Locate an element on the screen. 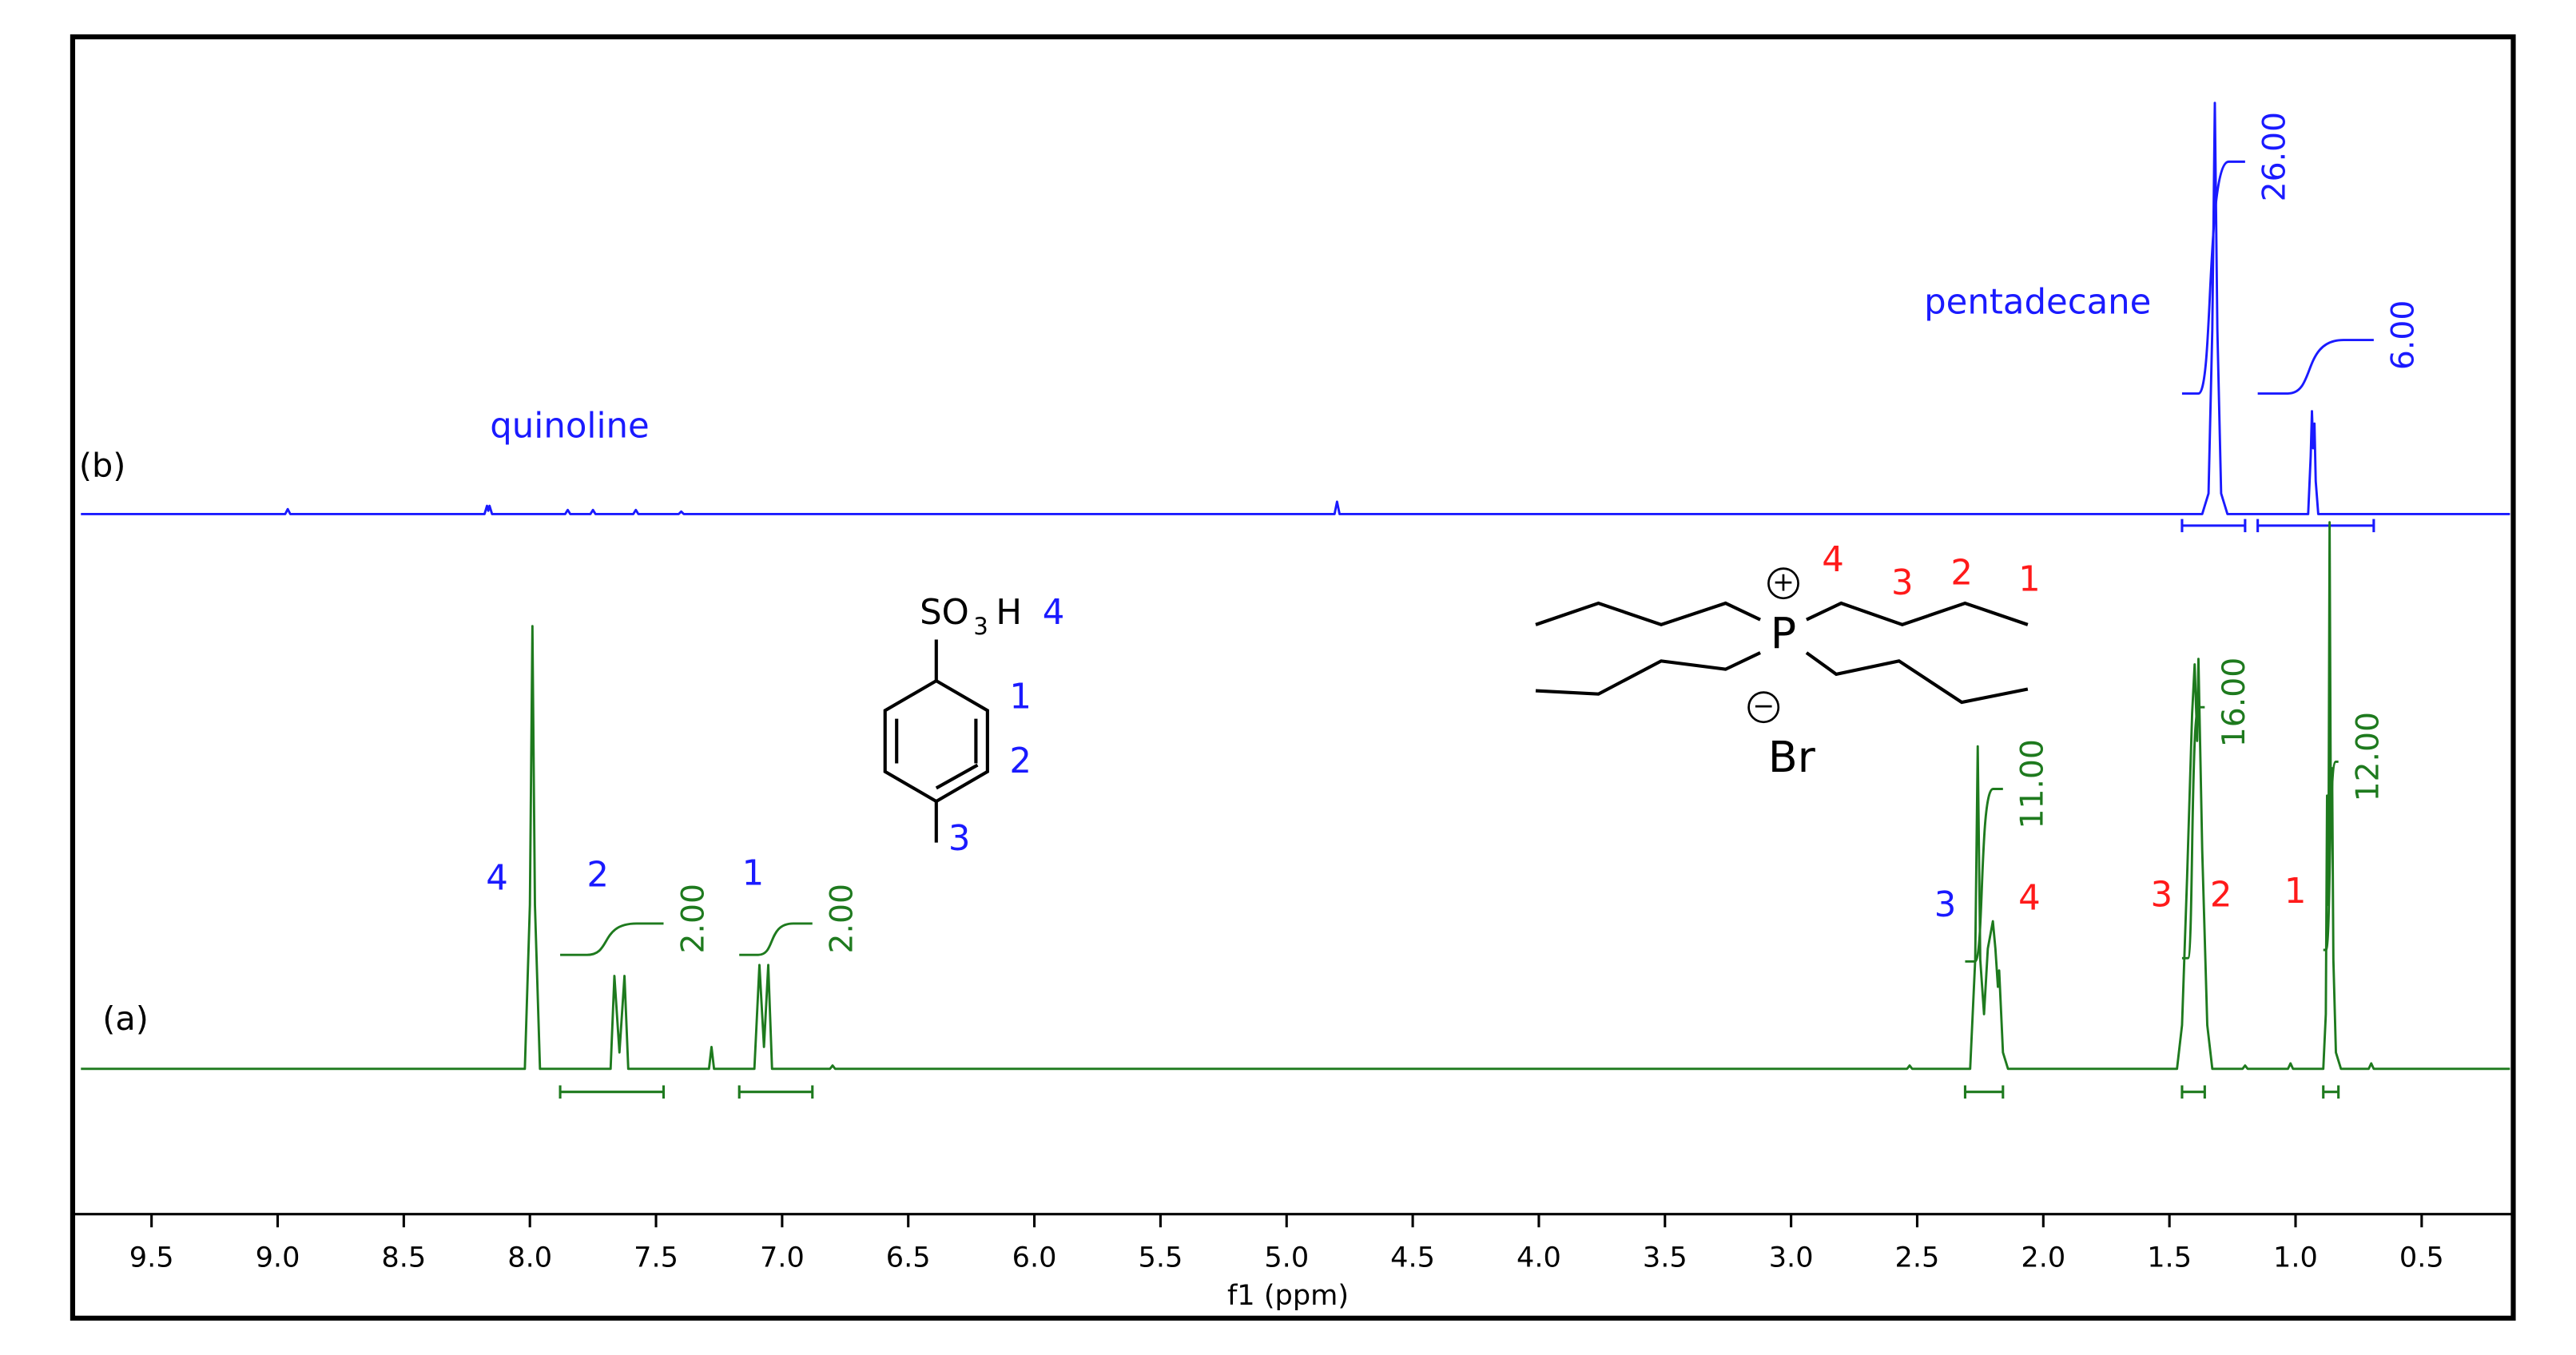 The image size is (2576, 1355). x-tick-label: 8.0 is located at coordinates (529, 1257).